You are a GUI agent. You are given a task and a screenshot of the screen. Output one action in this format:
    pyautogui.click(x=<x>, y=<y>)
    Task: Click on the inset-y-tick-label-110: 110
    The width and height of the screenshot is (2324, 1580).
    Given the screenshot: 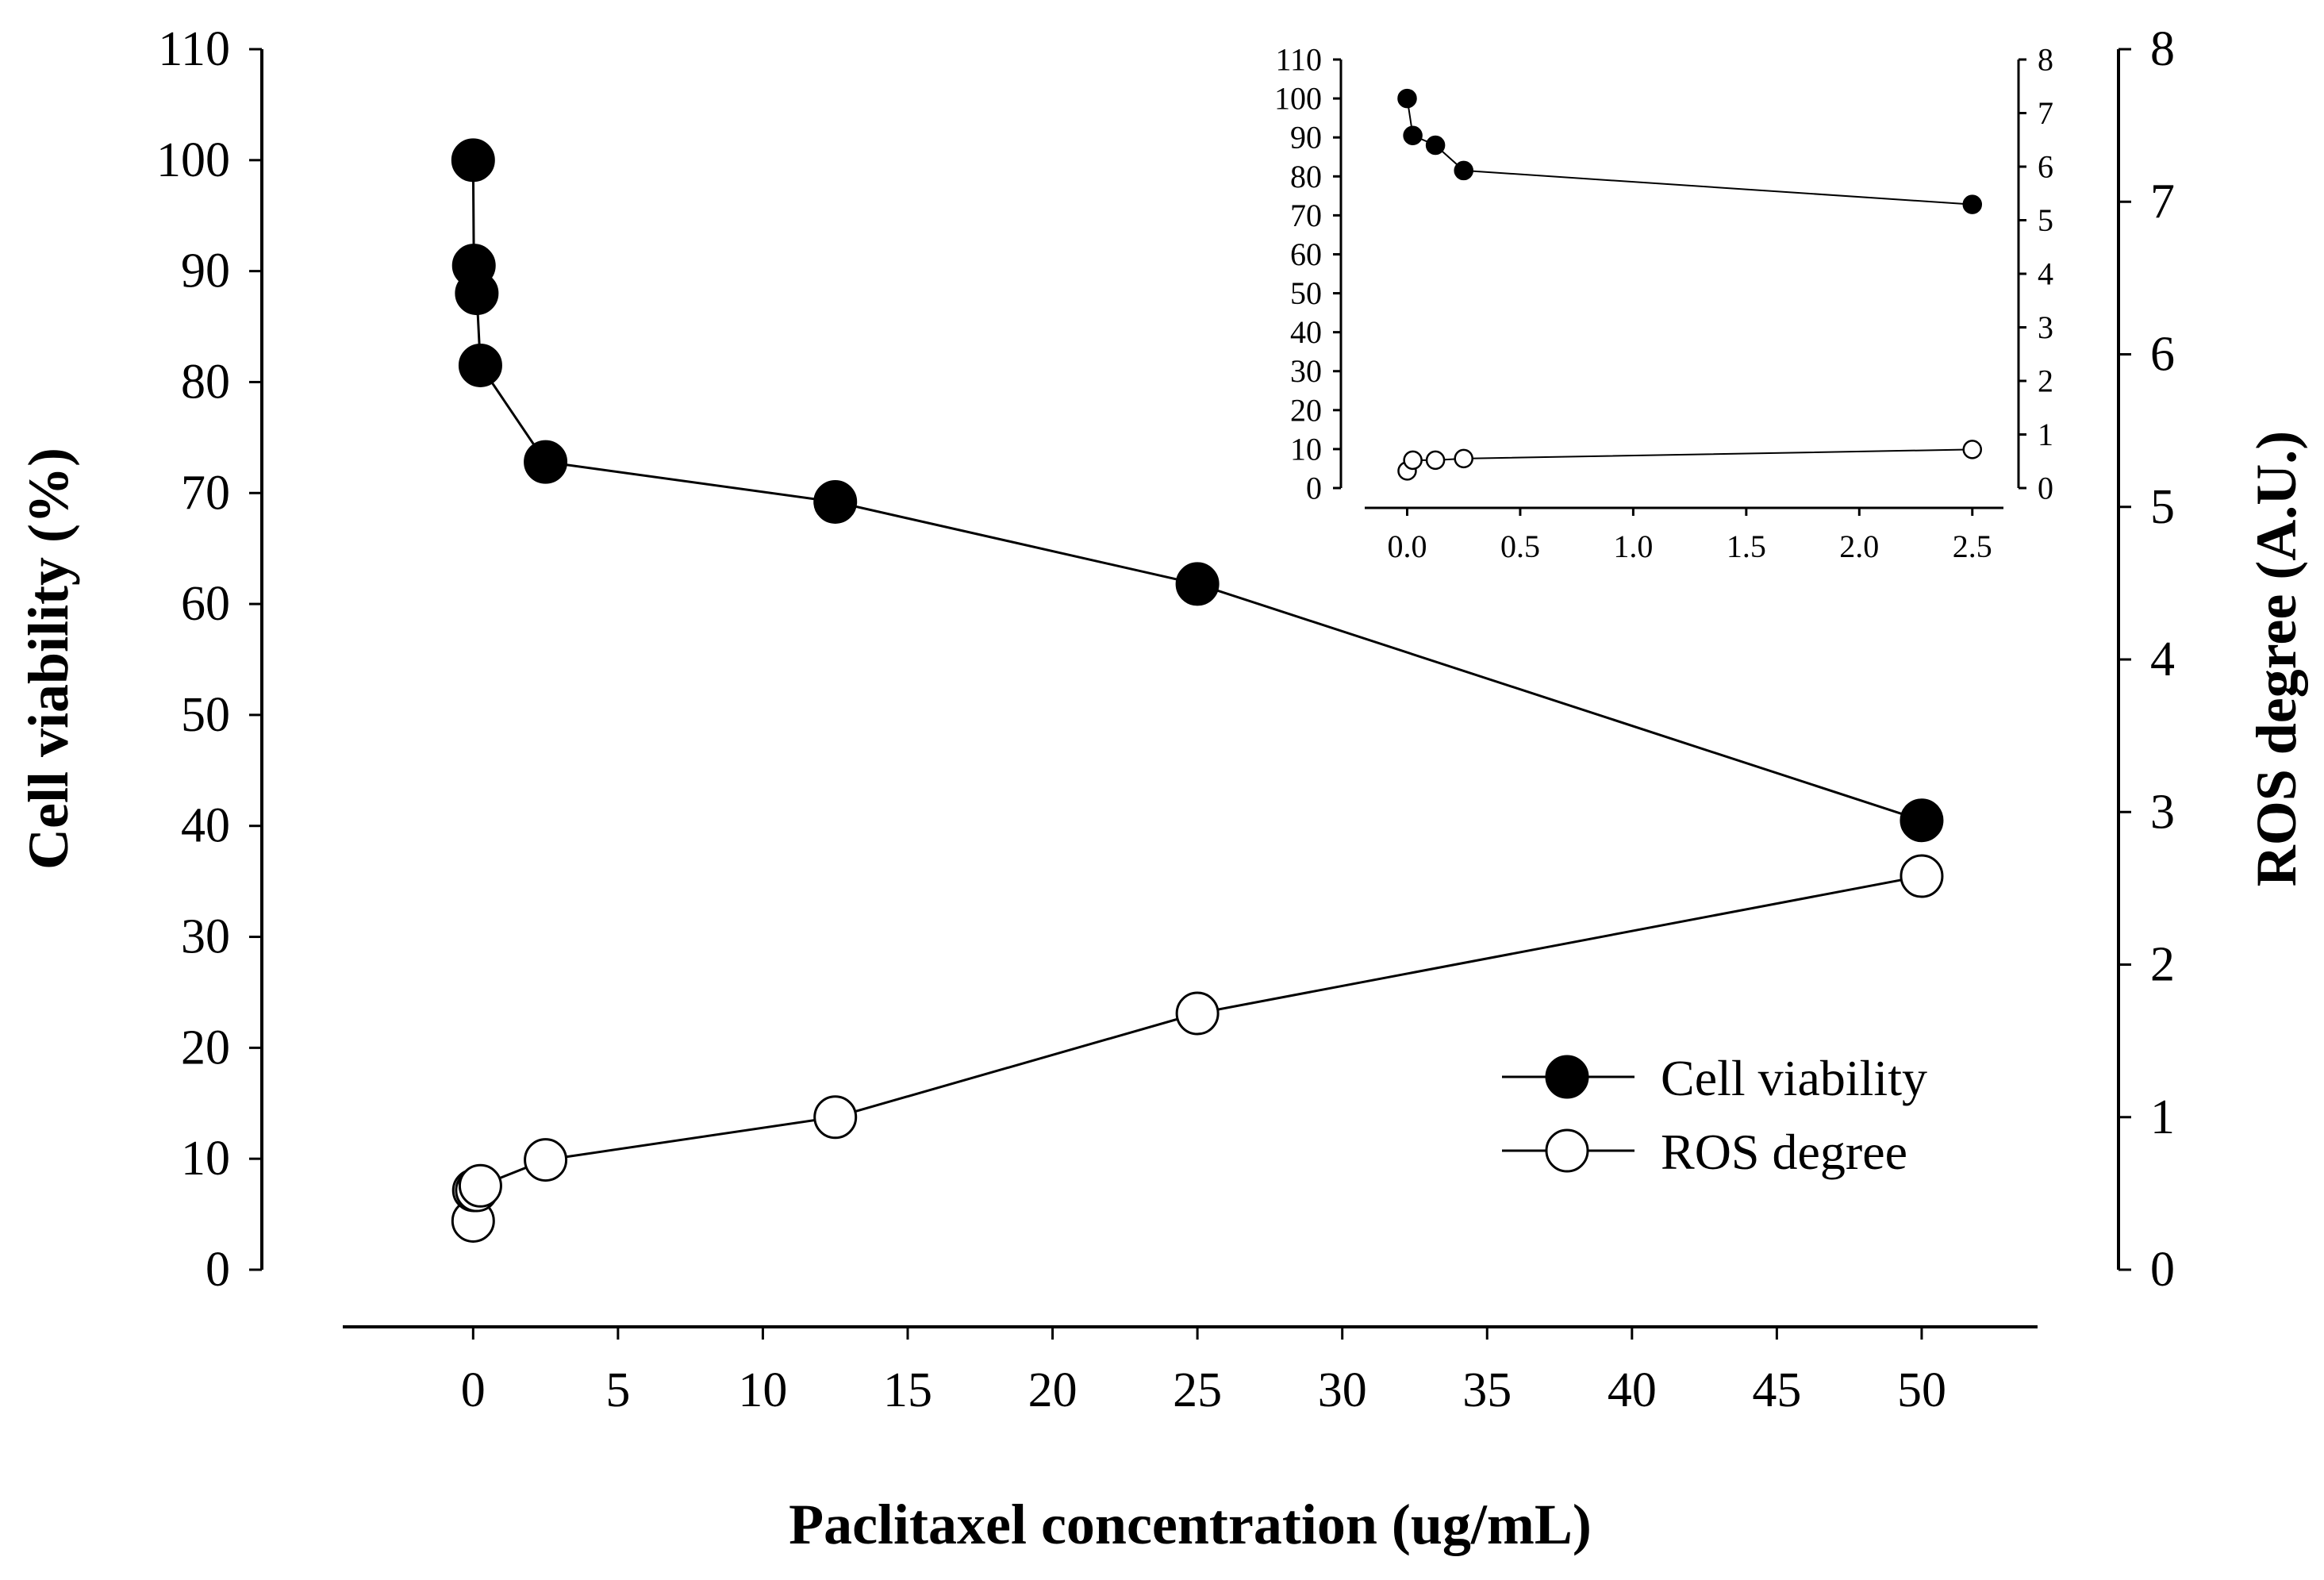 What is the action you would take?
    pyautogui.click(x=1298, y=60)
    